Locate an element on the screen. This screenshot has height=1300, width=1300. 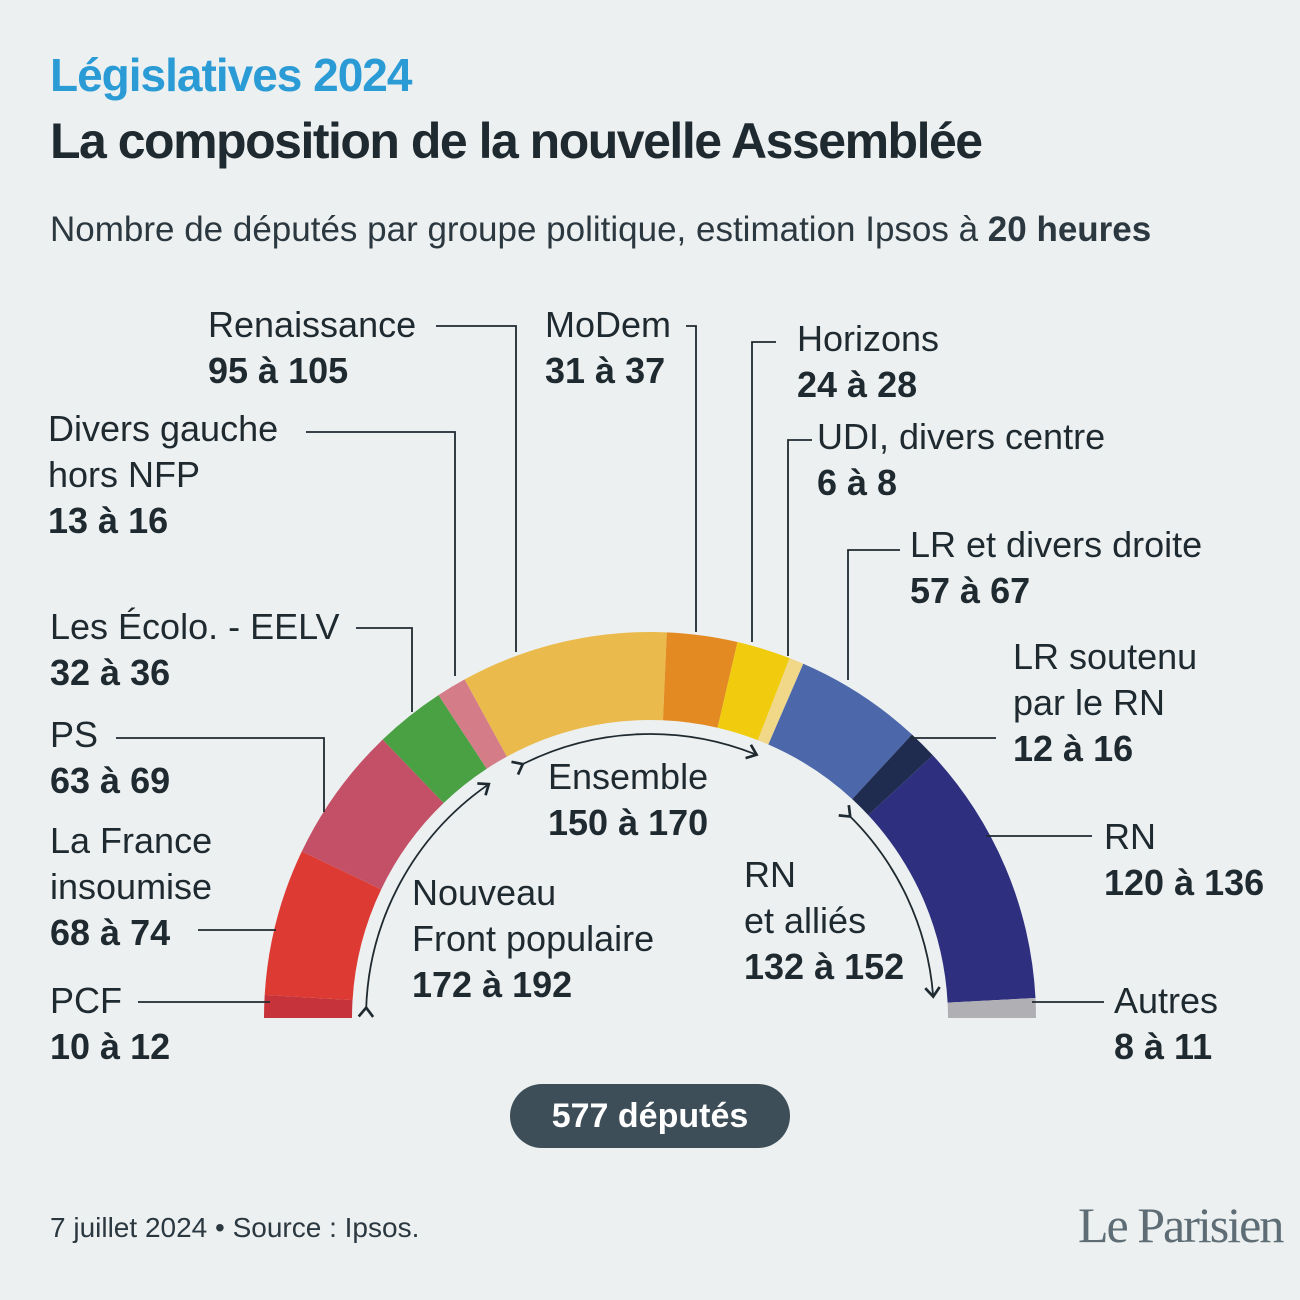
label-ps-name: PS is located at coordinates (74, 734).